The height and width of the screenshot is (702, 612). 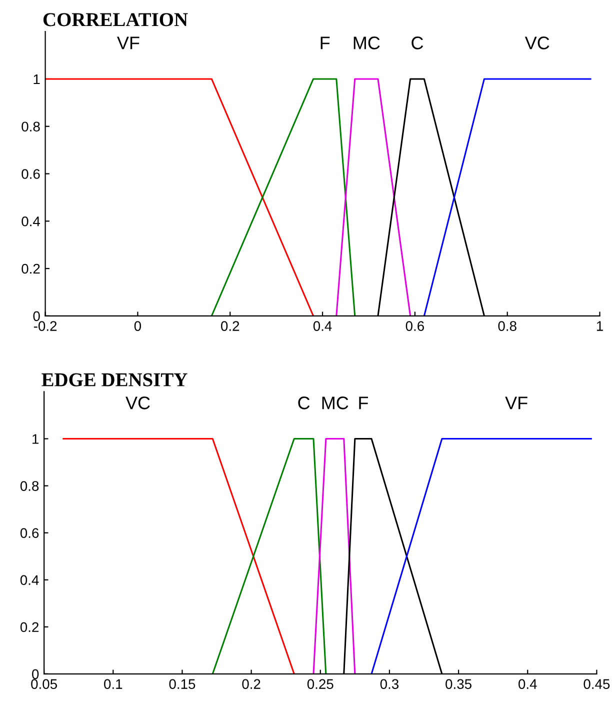 What do you see at coordinates (44, 684) in the screenshot?
I see `x-tick-label: 0.05` at bounding box center [44, 684].